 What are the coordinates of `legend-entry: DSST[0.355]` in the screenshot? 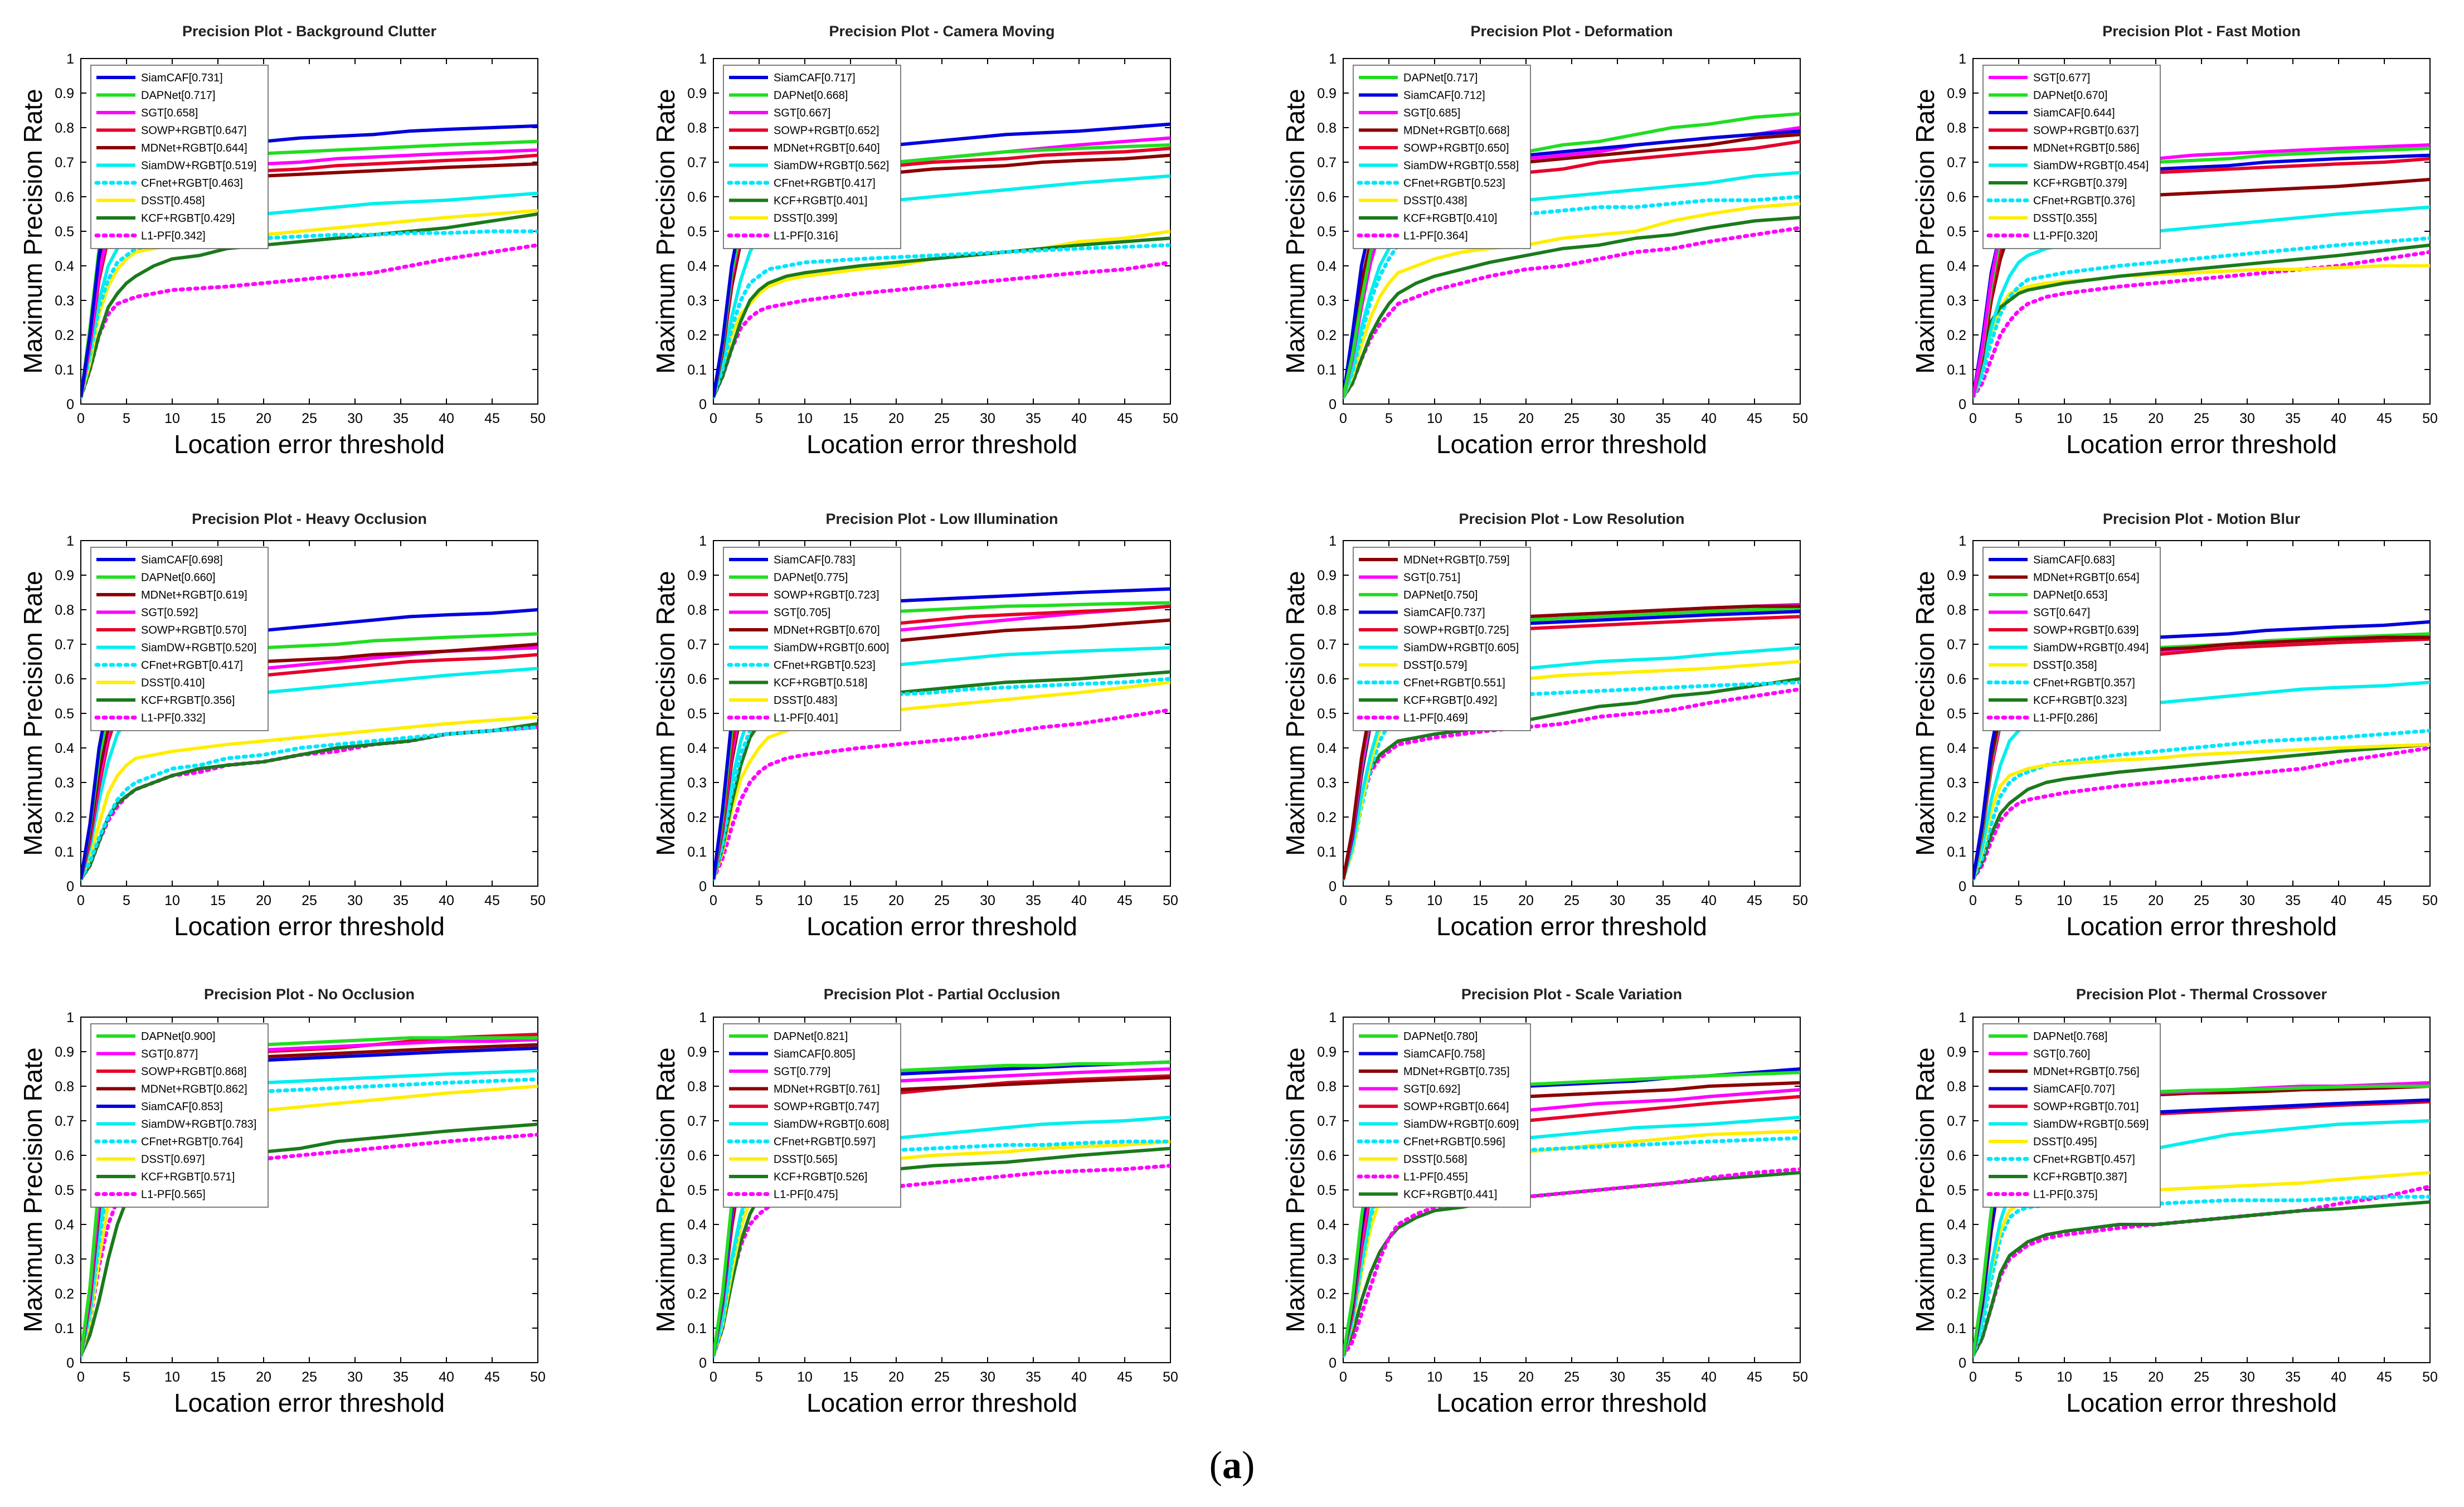 It's located at (2065, 218).